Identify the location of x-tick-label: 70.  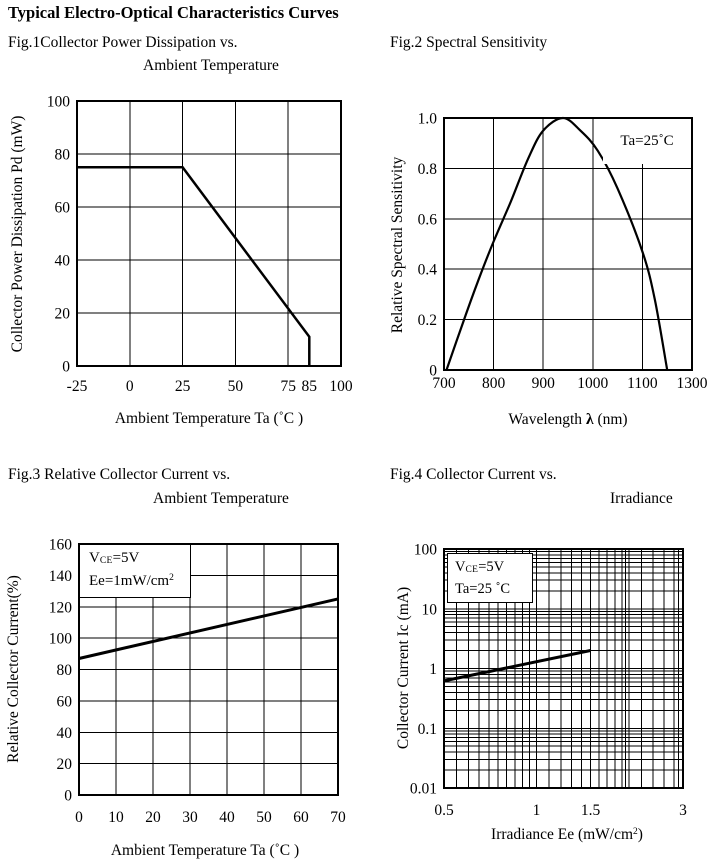
(338, 817).